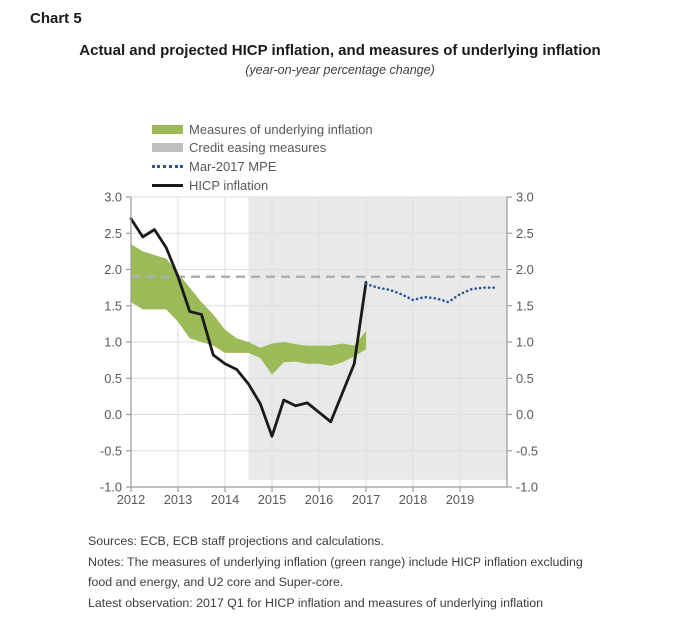 The image size is (680, 627). Describe the element at coordinates (167, 129) in the screenshot. I see `green-band-swatch-icon` at that location.